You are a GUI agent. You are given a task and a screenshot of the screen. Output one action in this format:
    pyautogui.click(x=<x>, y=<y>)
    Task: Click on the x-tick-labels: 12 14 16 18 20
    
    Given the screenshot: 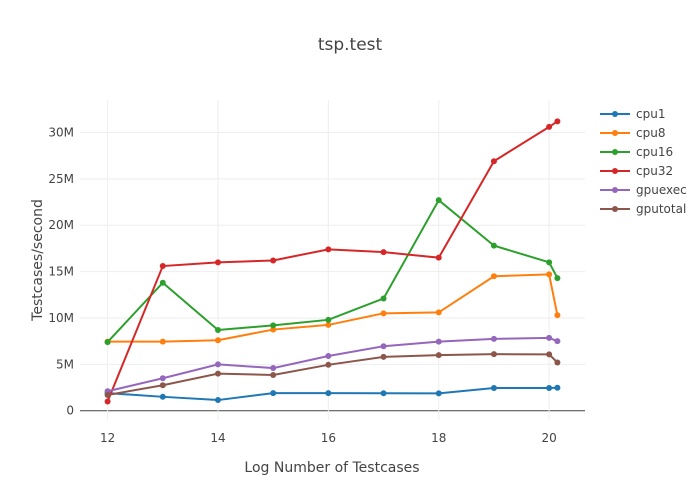 What is the action you would take?
    pyautogui.click(x=328, y=438)
    